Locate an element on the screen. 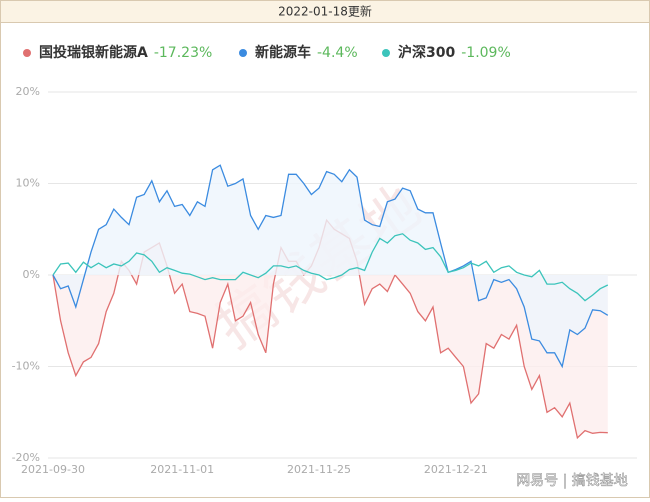  y-tick-label: 20% is located at coordinates (28, 91).